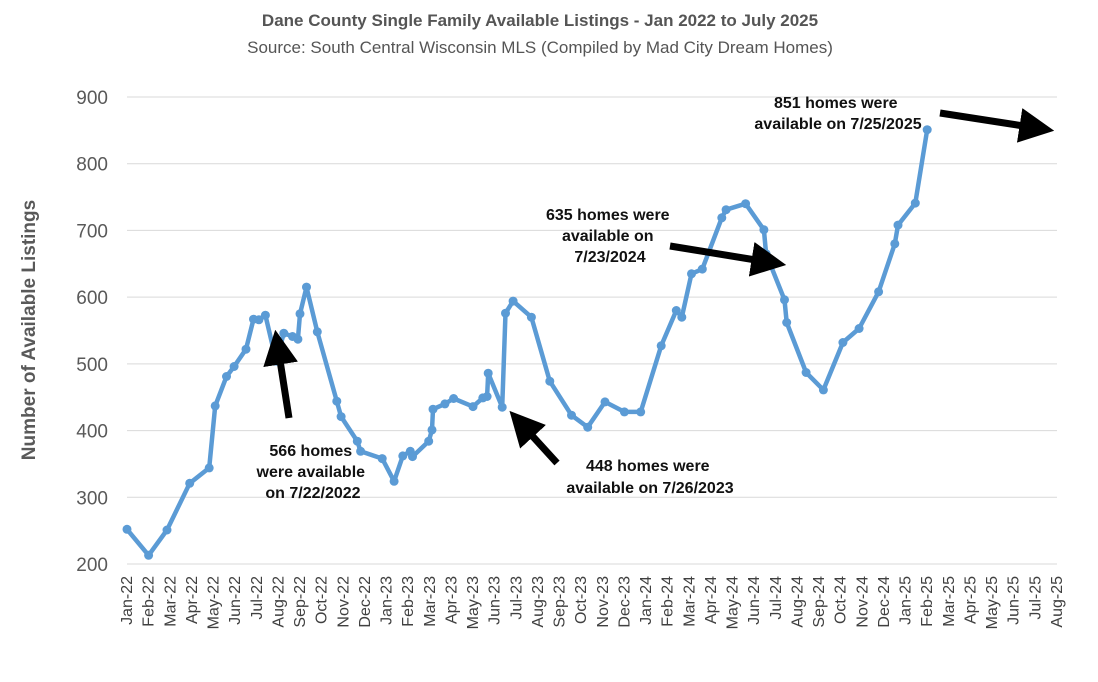 This screenshot has height=682, width=1098. I want to click on annotation-arrow-2022, so click(280, 374).